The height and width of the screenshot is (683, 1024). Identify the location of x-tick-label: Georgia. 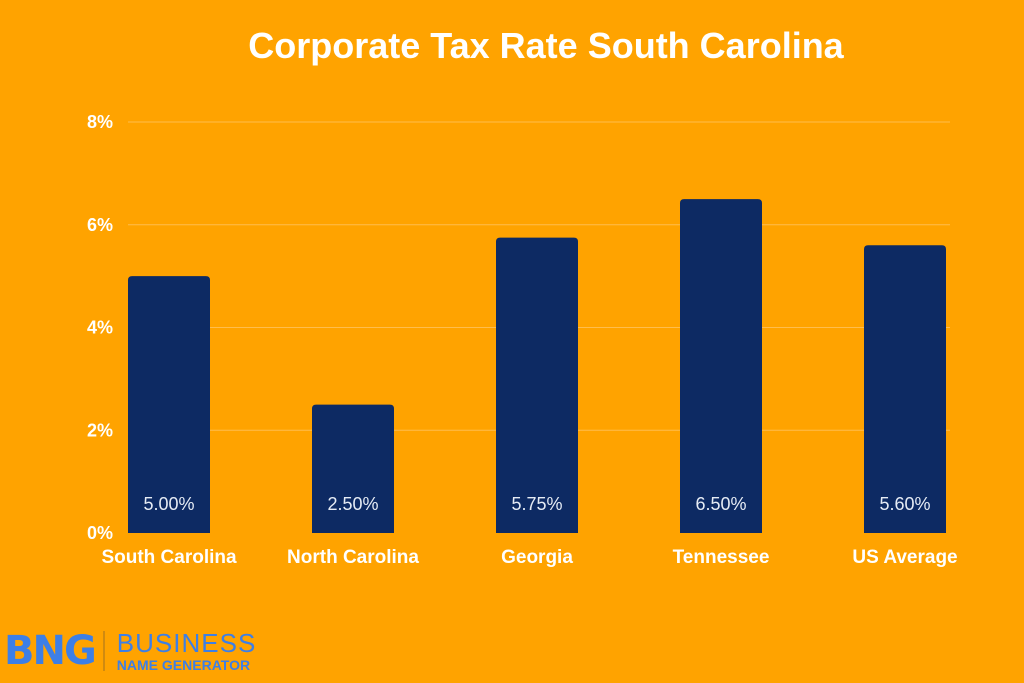
(537, 557).